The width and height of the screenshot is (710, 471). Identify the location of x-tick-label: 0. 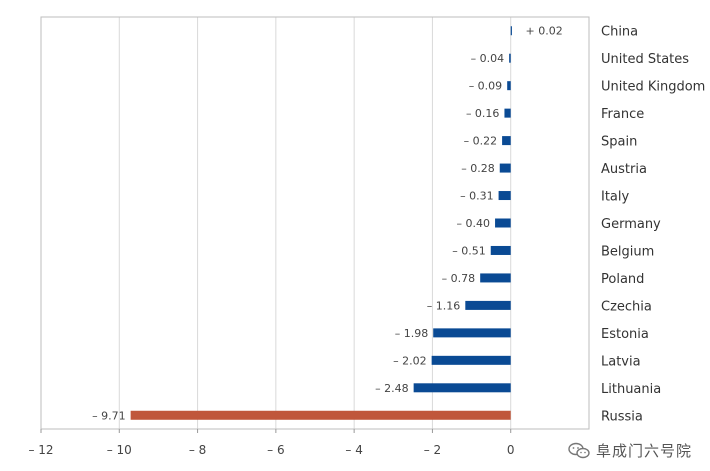
(511, 450).